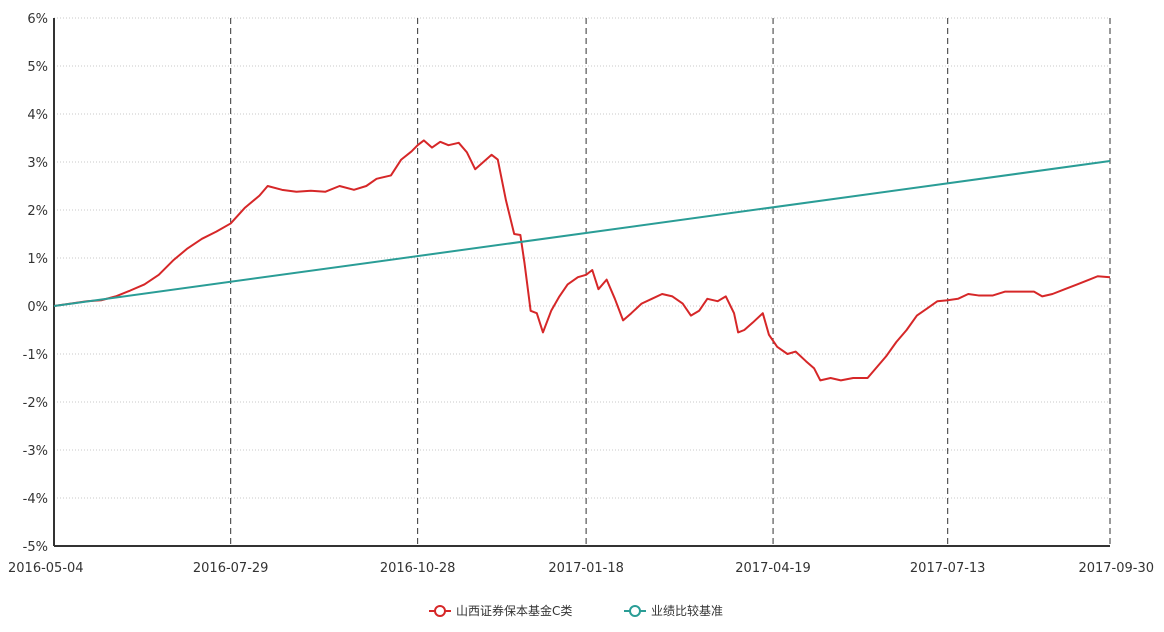 The width and height of the screenshot is (1164, 632). I want to click on y-tick-label: 1%, so click(37, 259).